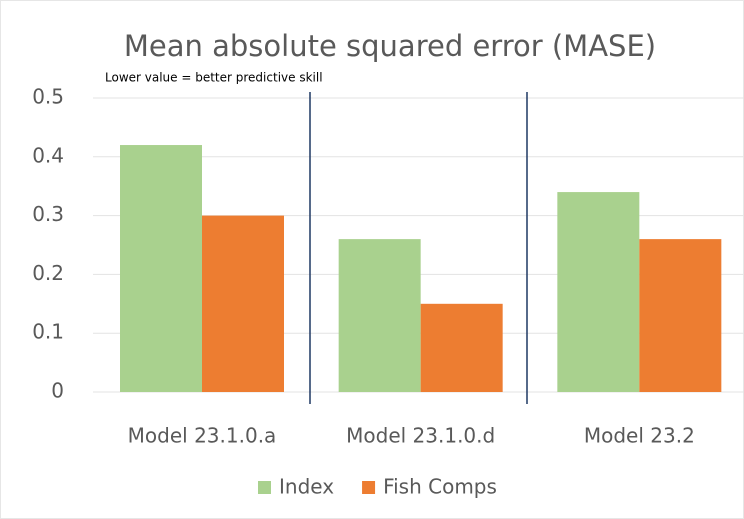 This screenshot has height=519, width=744. What do you see at coordinates (214, 78) in the screenshot?
I see `chart-subtitle: Lower value = better predictive skill` at bounding box center [214, 78].